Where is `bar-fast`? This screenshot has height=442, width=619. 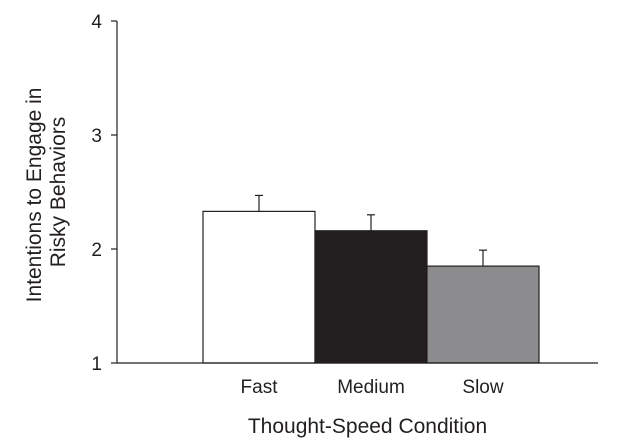 bar-fast is located at coordinates (259, 287).